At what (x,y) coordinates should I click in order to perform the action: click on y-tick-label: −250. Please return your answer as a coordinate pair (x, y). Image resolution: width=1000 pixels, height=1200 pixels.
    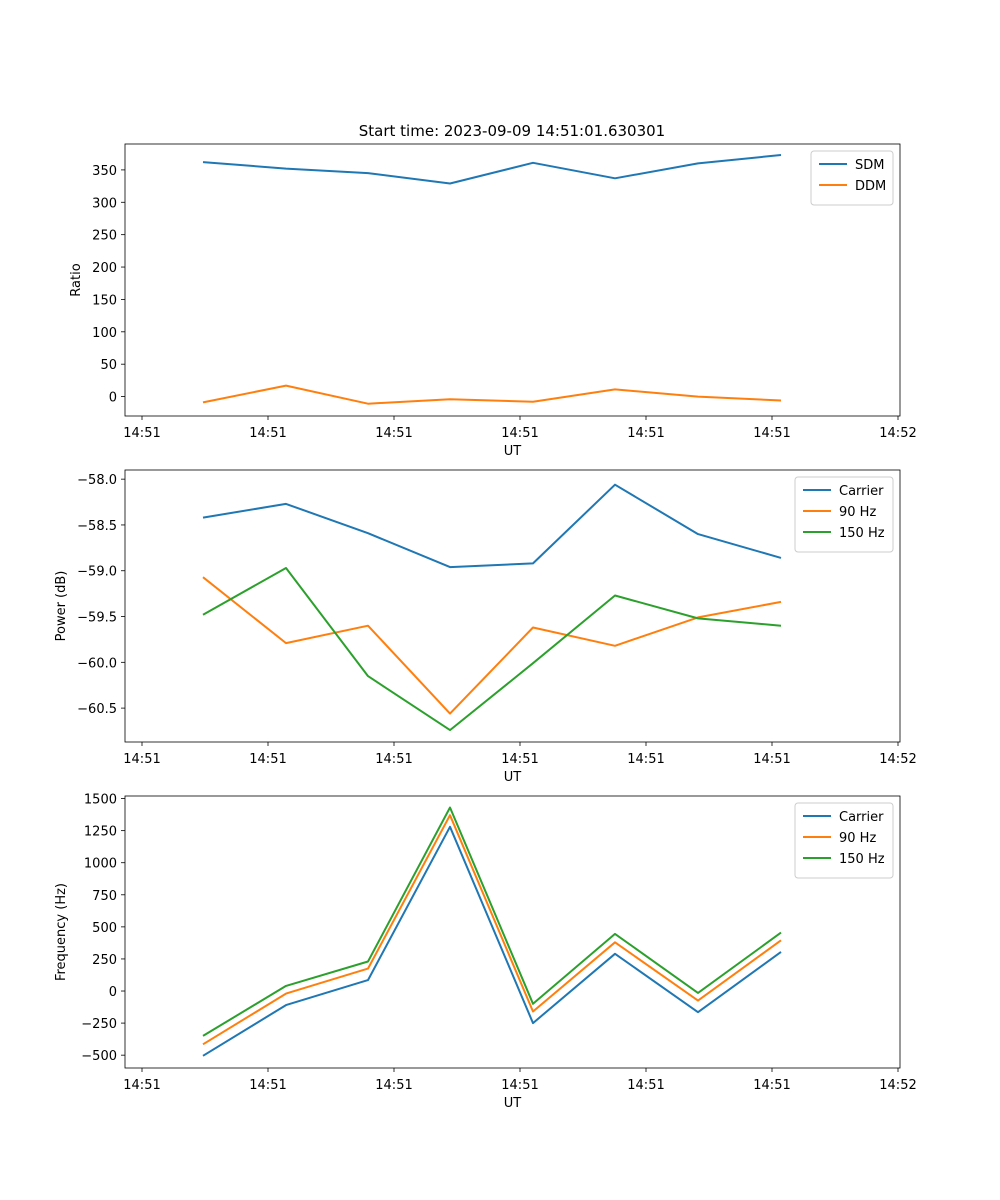
    Looking at the image, I should click on (99, 1024).